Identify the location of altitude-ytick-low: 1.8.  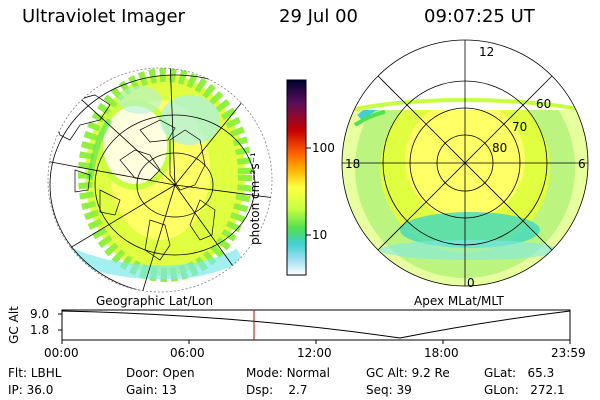
(40, 330).